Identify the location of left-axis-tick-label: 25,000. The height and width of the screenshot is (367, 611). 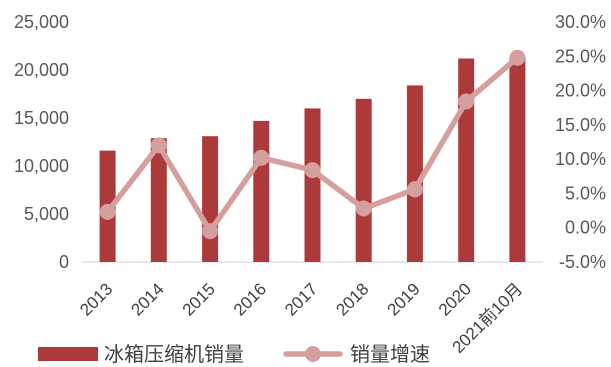
(41, 22).